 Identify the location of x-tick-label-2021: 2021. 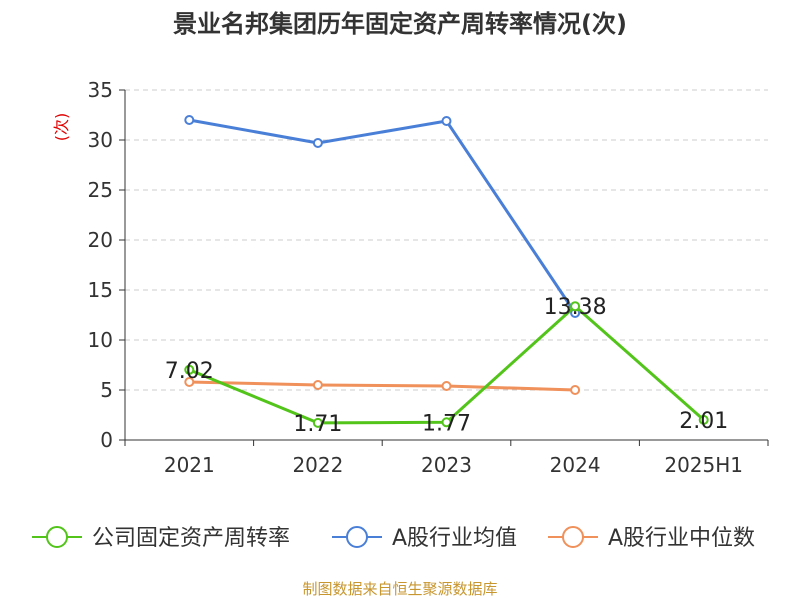
(189, 465).